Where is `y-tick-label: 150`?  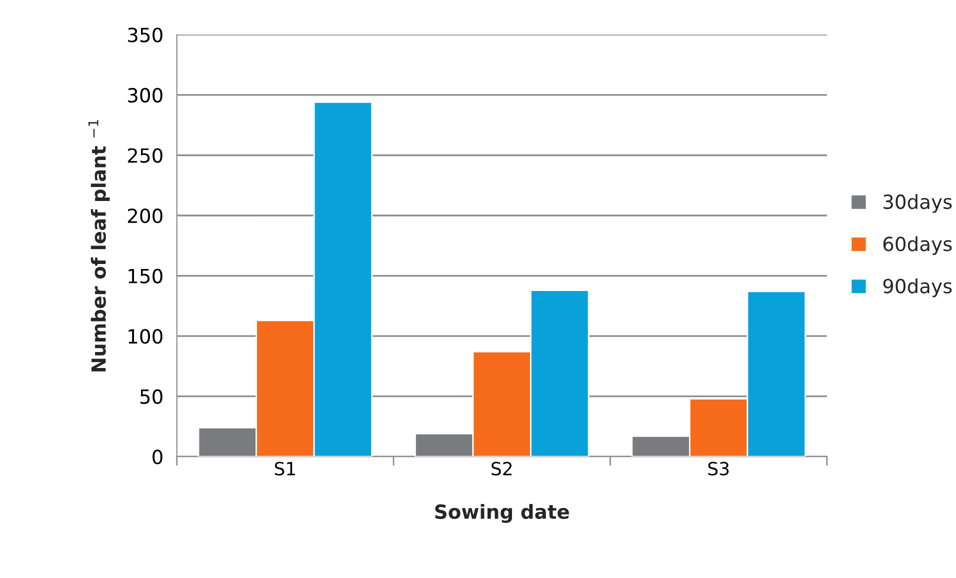
y-tick-label: 150 is located at coordinates (145, 276).